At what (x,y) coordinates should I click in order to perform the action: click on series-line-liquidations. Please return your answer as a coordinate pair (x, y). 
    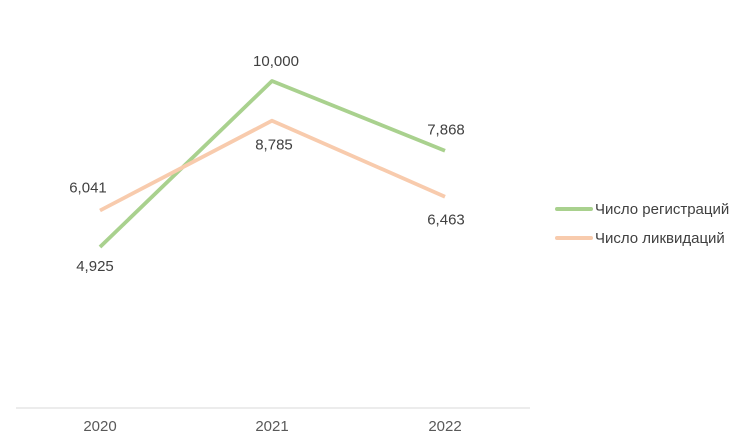
    Looking at the image, I should click on (272, 165).